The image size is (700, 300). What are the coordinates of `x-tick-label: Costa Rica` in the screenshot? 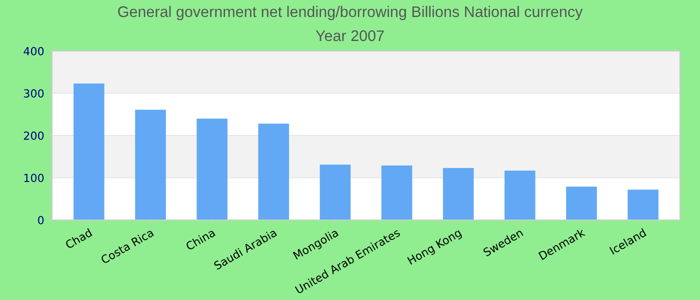 It's located at (127, 246).